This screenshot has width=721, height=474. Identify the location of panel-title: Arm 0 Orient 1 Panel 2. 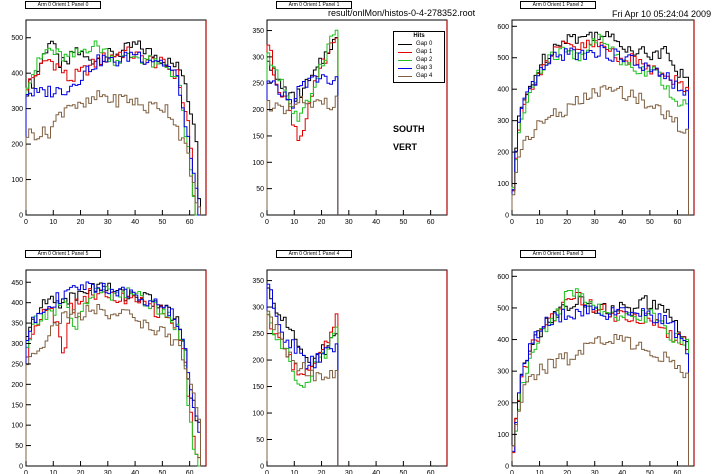
(558, 5).